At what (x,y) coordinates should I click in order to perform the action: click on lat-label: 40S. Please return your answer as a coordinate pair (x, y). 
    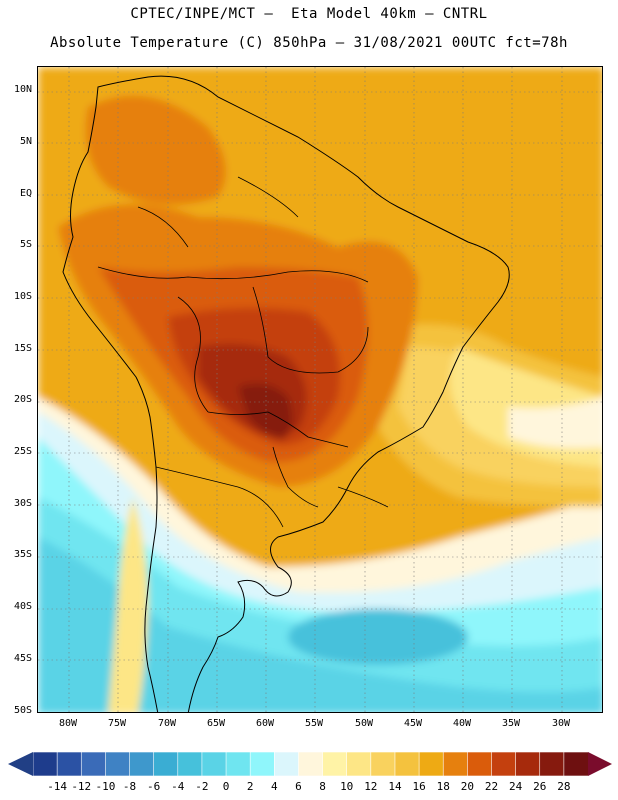
    Looking at the image, I should click on (22, 606).